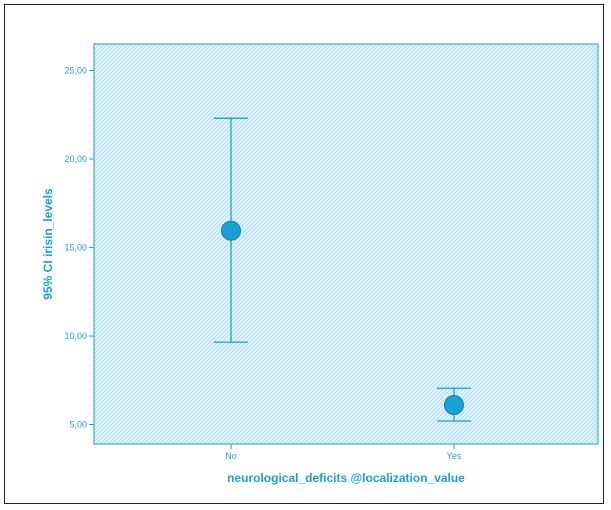 The width and height of the screenshot is (611, 510). I want to click on y-tick-label: 25,00, so click(75, 71).